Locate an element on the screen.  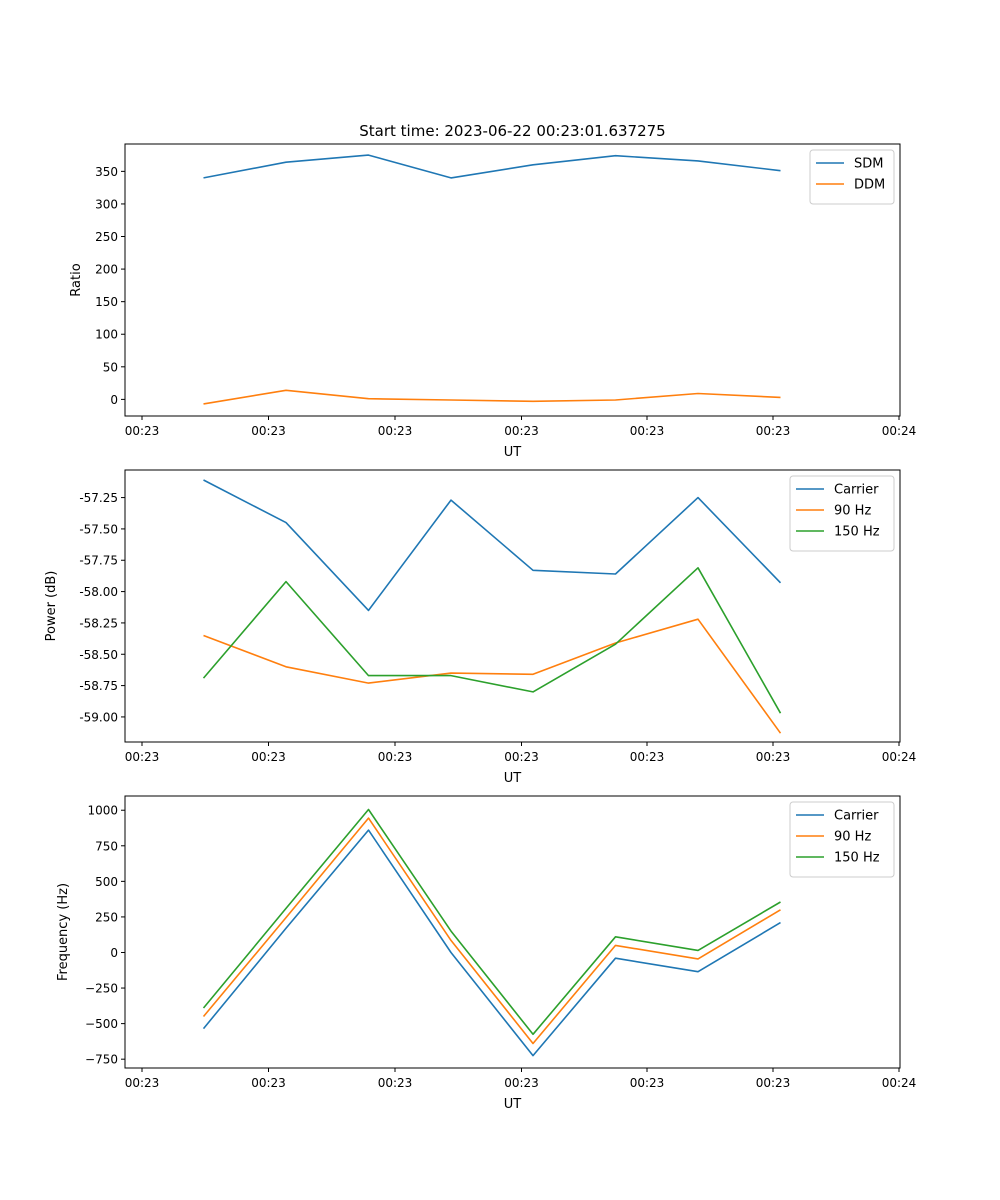
series-line-ddm is located at coordinates (492, 397).